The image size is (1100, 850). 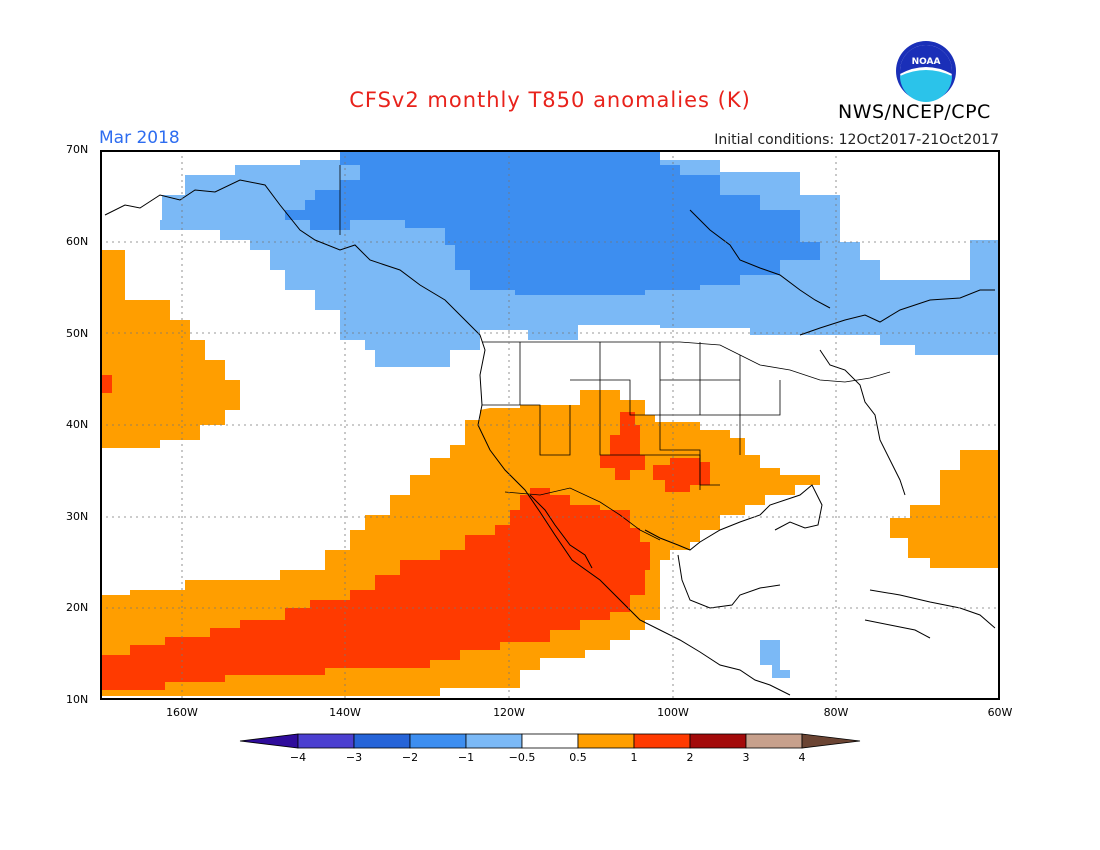 I want to click on colorbar-label: −1, so click(x=466, y=757).